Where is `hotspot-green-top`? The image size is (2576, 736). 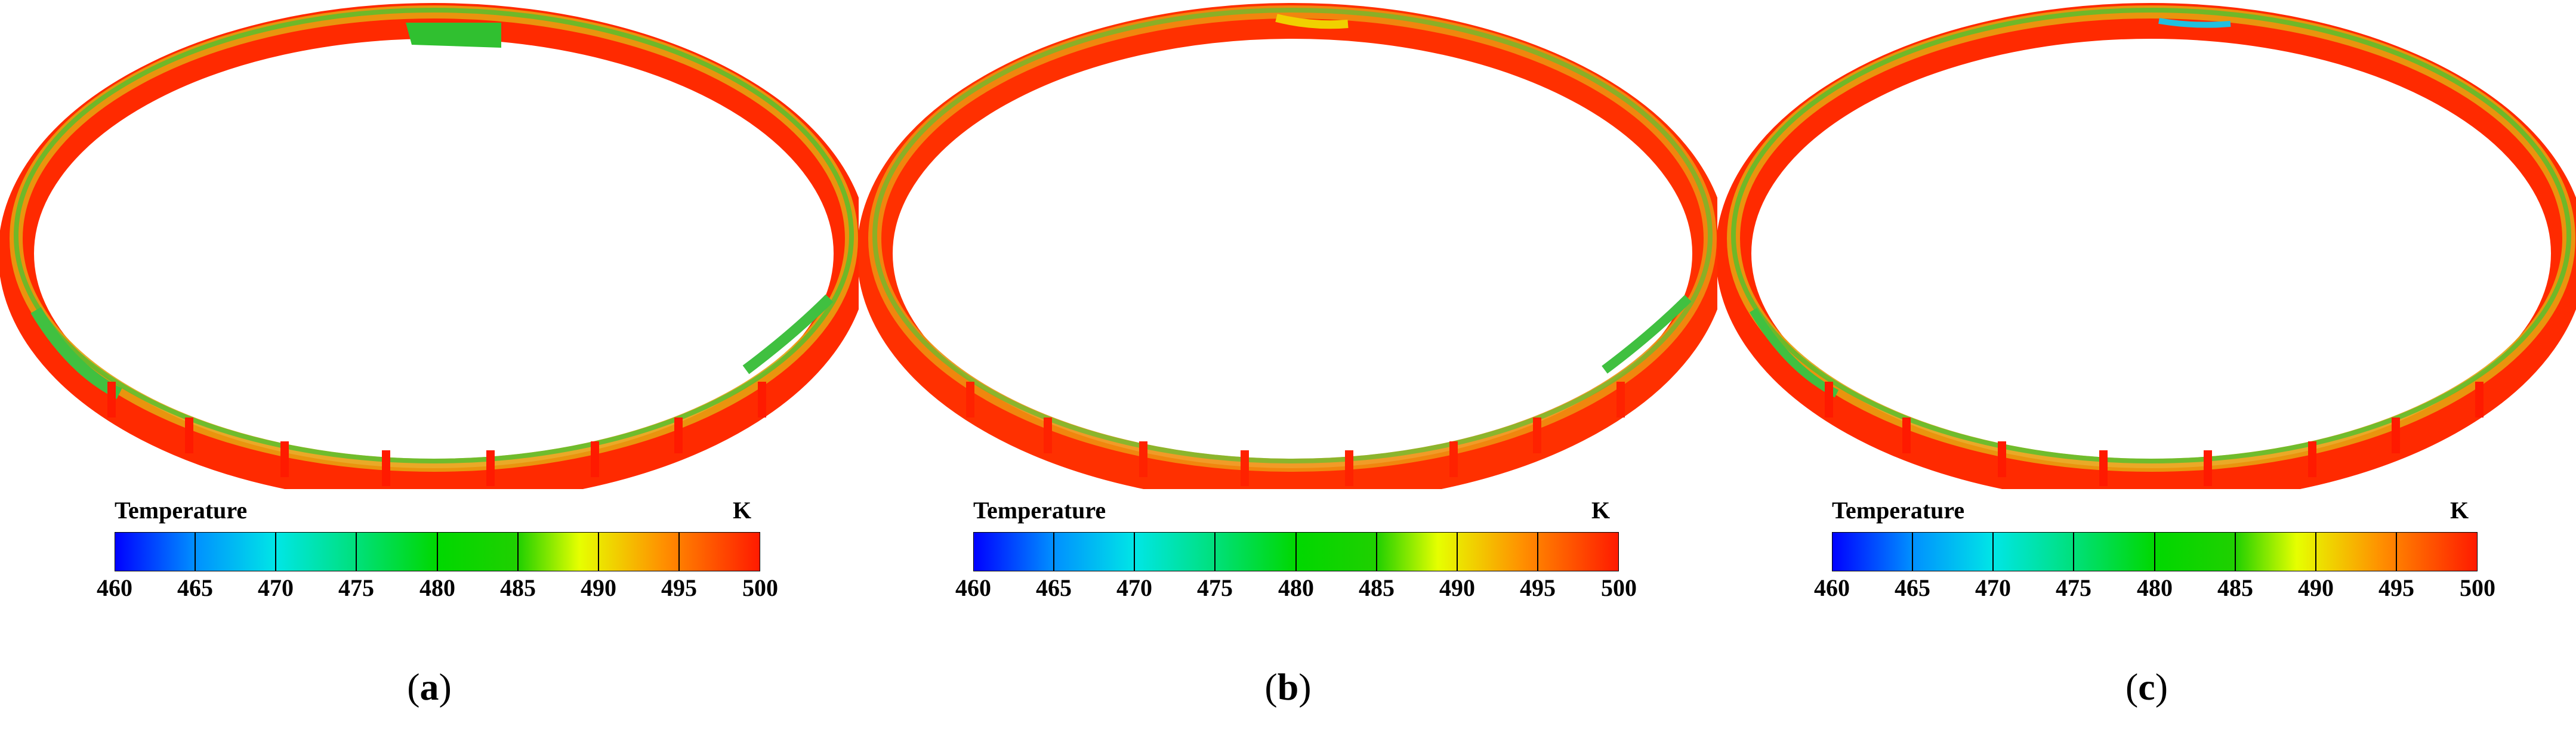
hotspot-green-top is located at coordinates (454, 35).